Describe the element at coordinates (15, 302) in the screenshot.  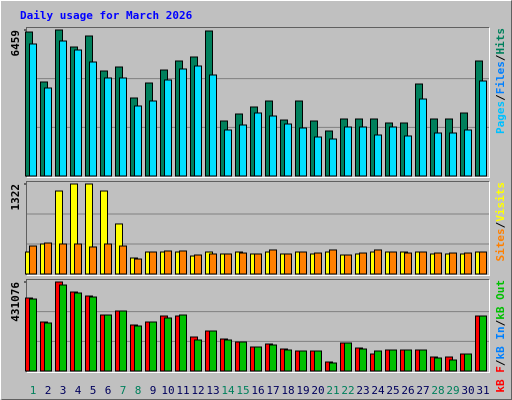
I see `y-max-label: 431076` at that location.